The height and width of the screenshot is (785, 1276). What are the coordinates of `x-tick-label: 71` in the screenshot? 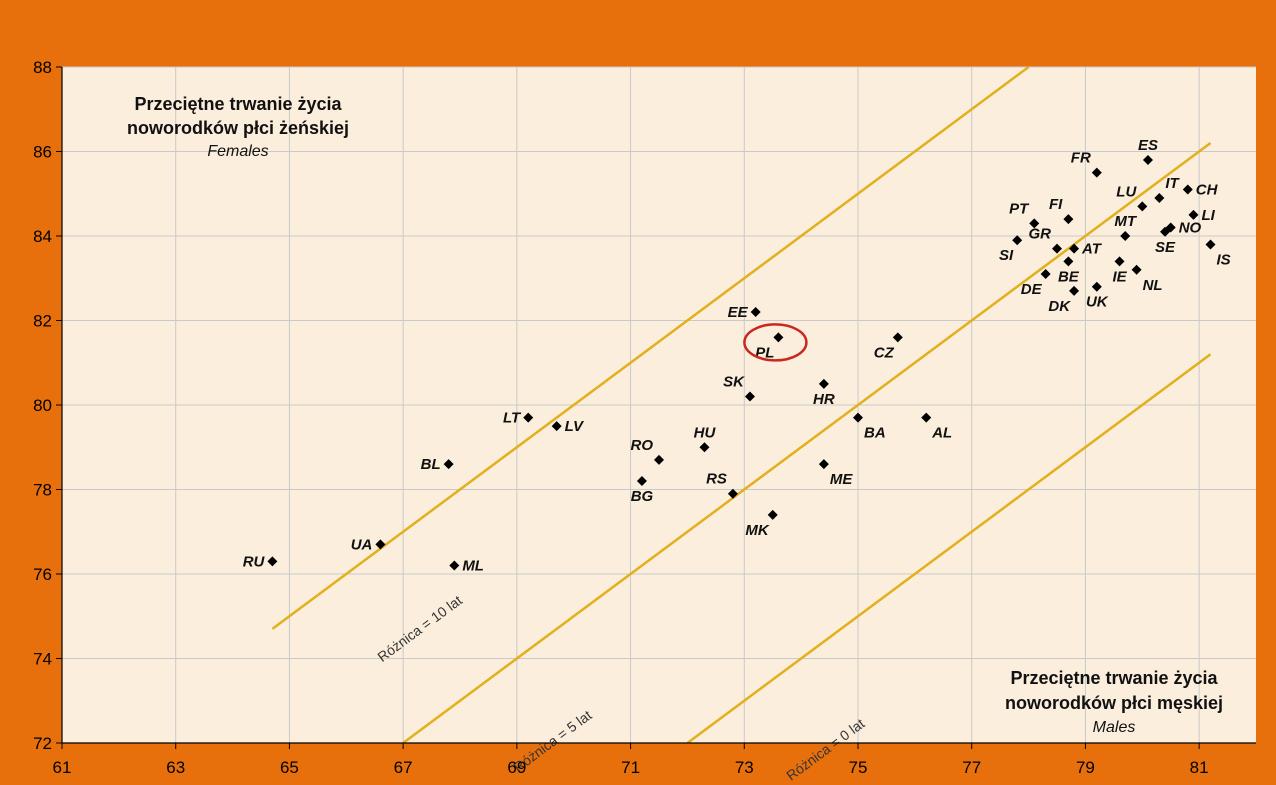 It's located at (630, 767).